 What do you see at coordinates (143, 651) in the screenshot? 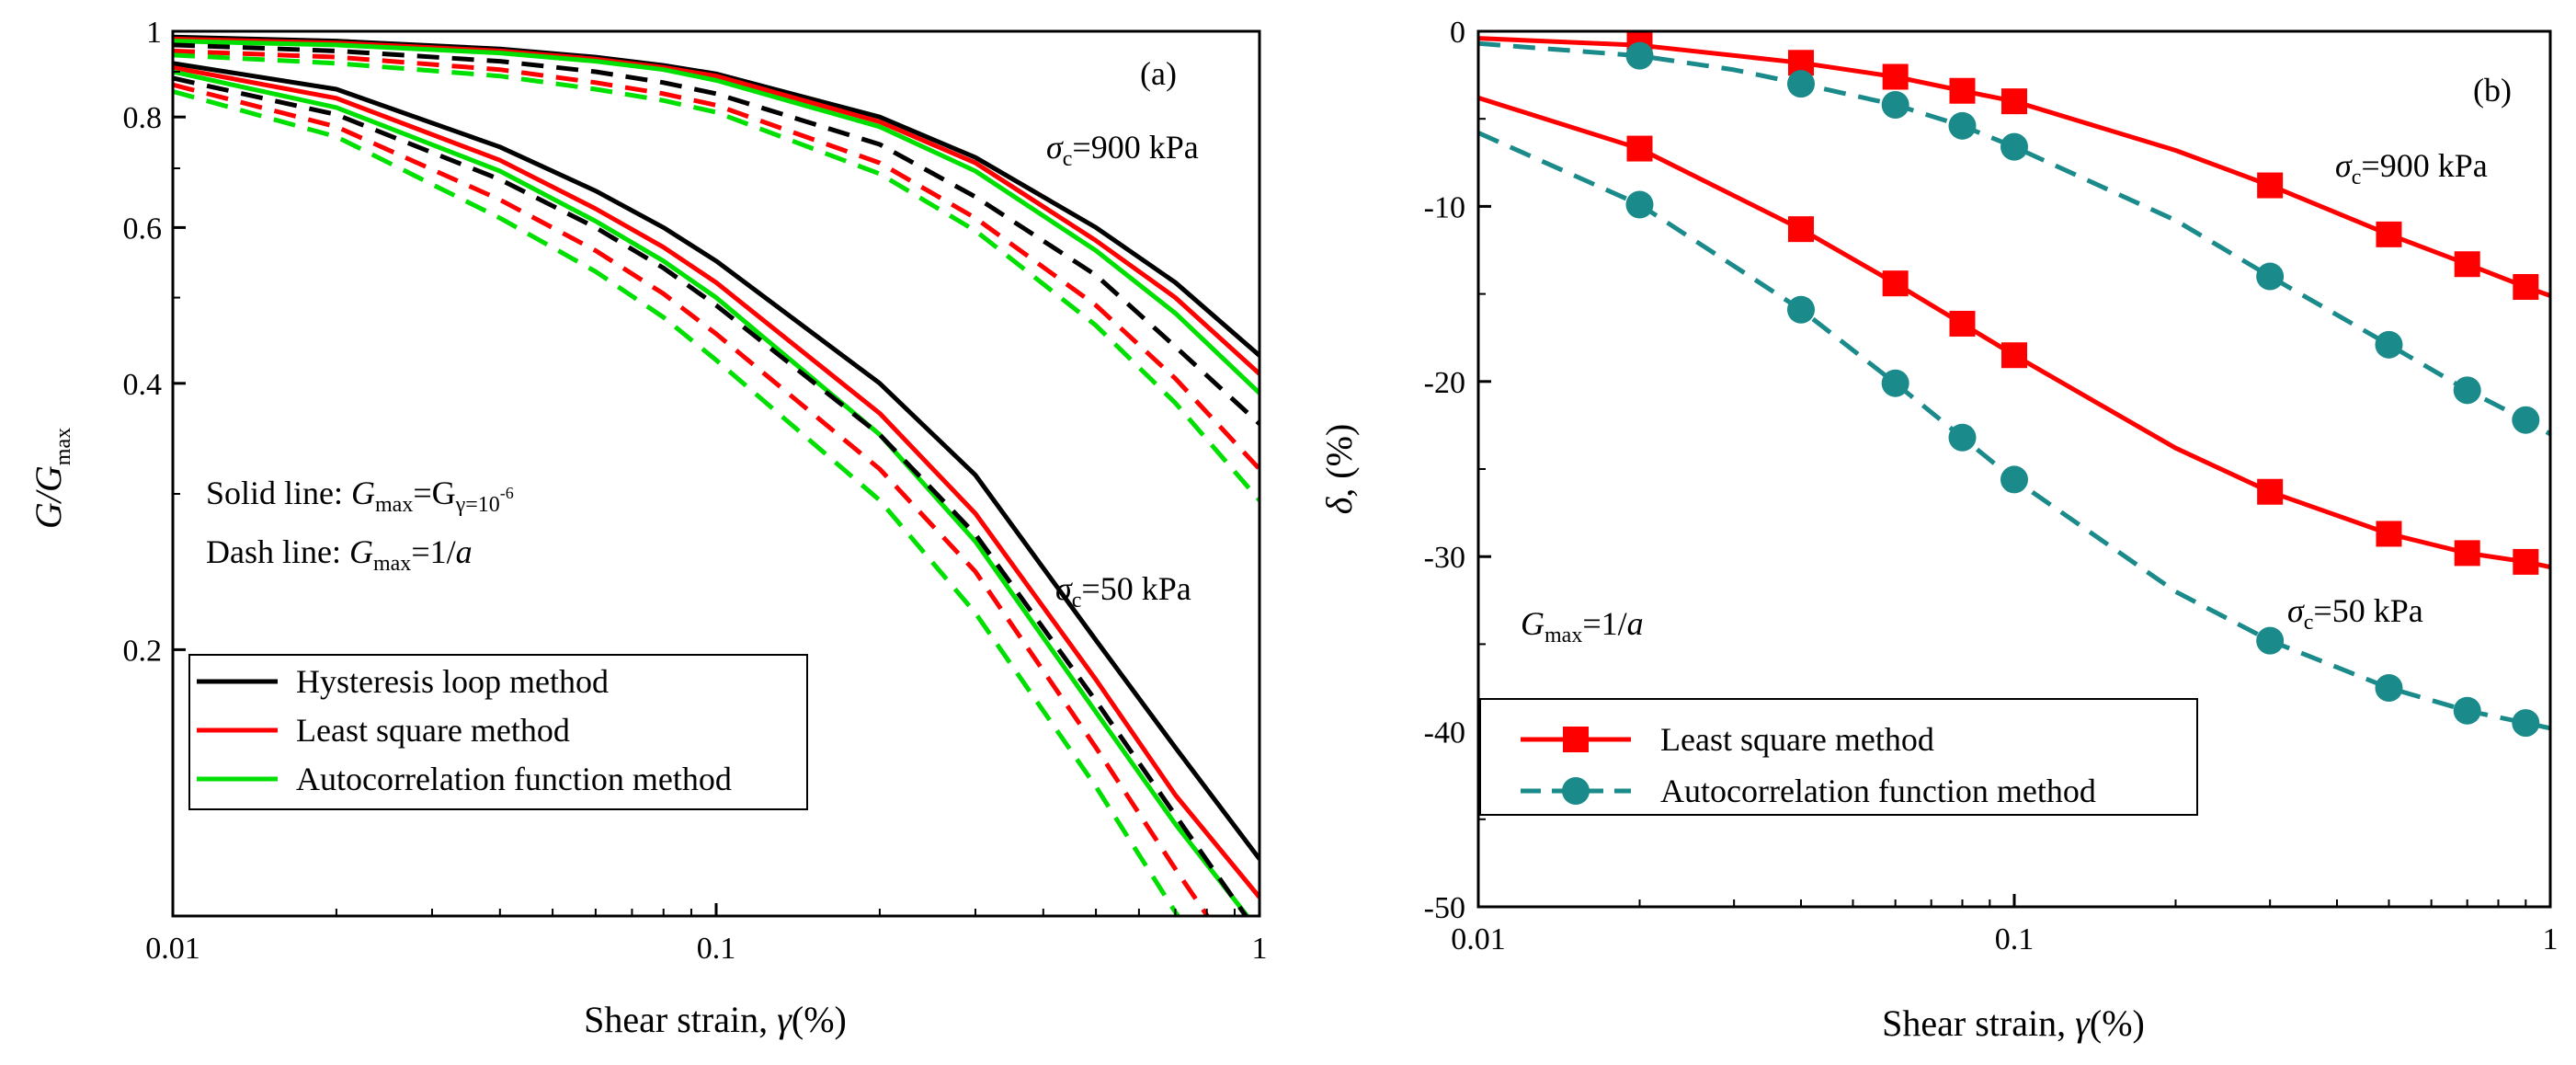
I see `y-tick-label-a: 0.2` at bounding box center [143, 651].